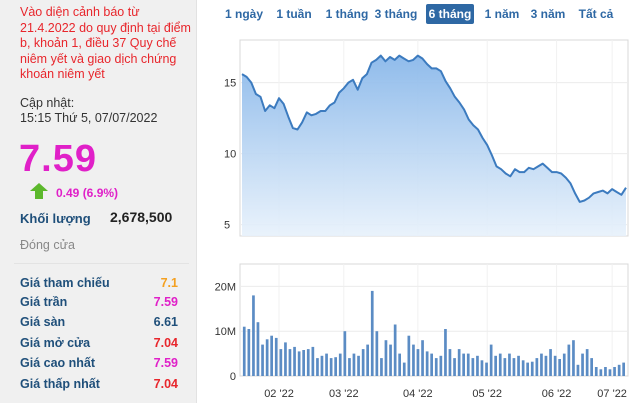 The width and height of the screenshot is (640, 403). What do you see at coordinates (230, 84) in the screenshot?
I see `price-y-tick-label: 15` at bounding box center [230, 84].